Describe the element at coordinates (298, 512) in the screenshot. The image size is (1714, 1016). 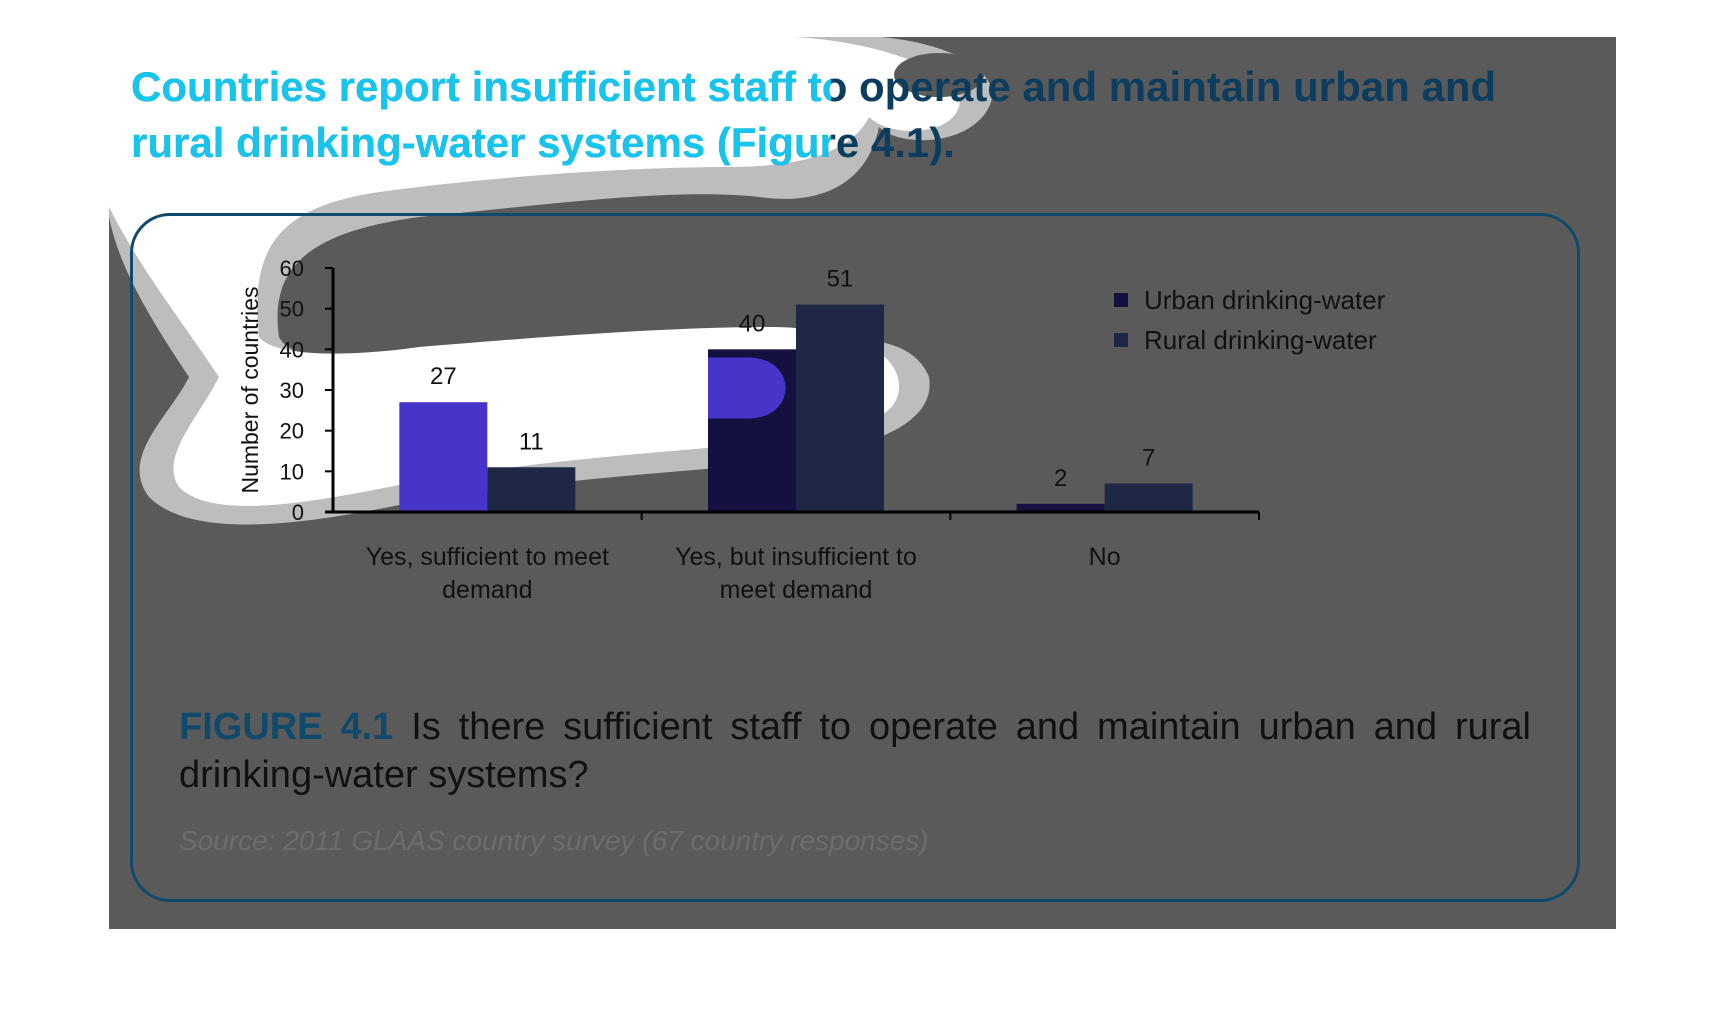
I see `y-tick-label-0: 0` at that location.